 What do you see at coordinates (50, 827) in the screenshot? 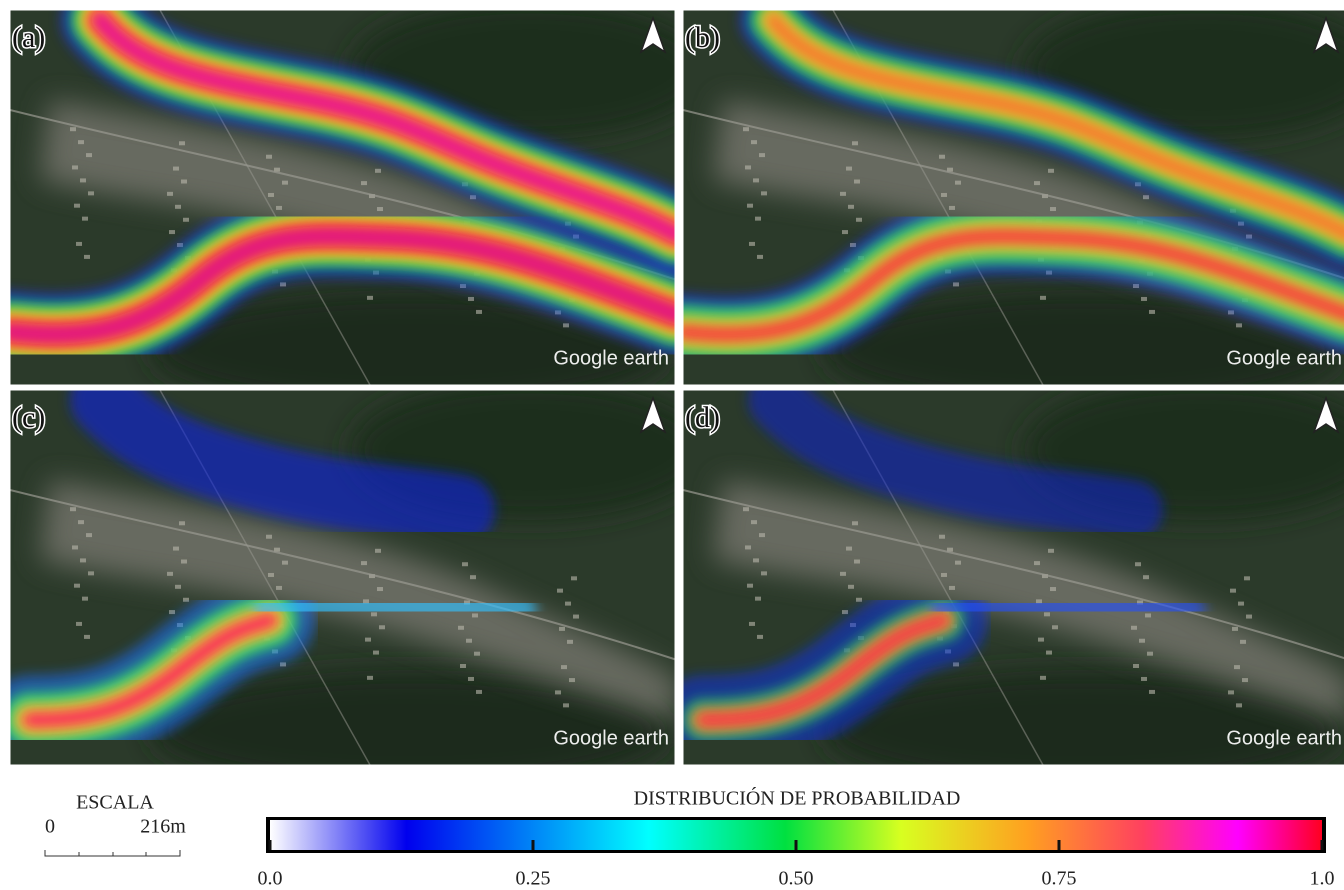
I see `scale-start: 0` at bounding box center [50, 827].